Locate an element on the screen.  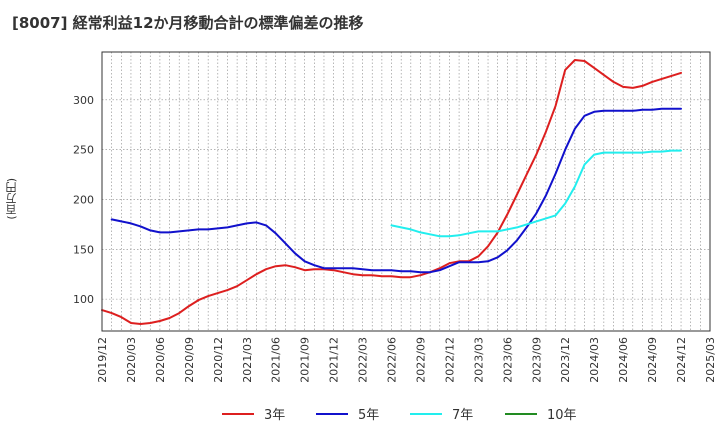
legend-label: 3年 is located at coordinates (274, 415).